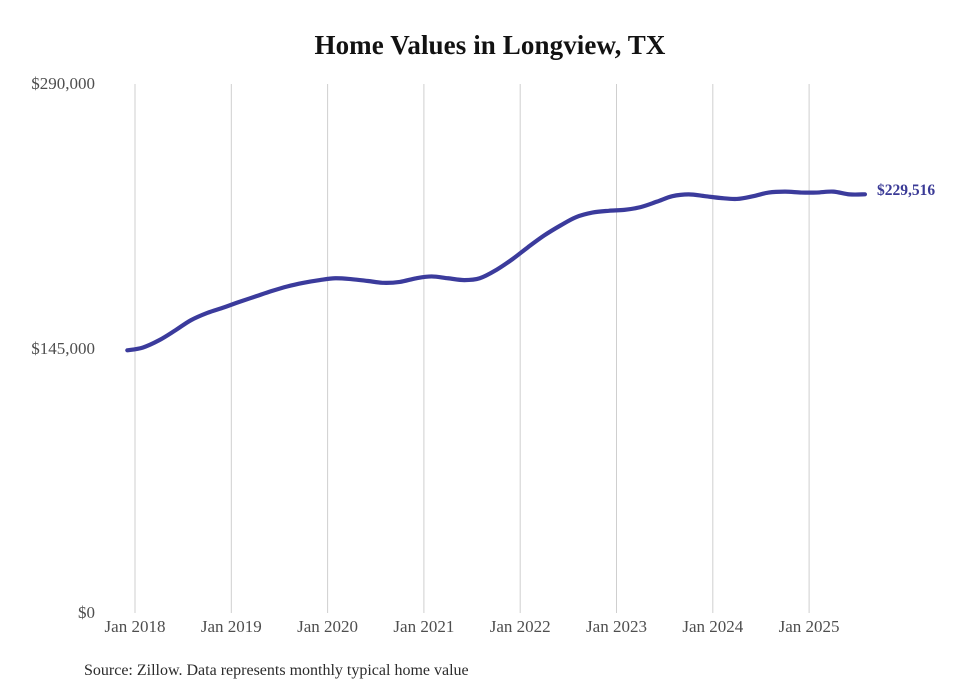  What do you see at coordinates (63, 83) in the screenshot?
I see `y-tick-label-2: $290,000` at bounding box center [63, 83].